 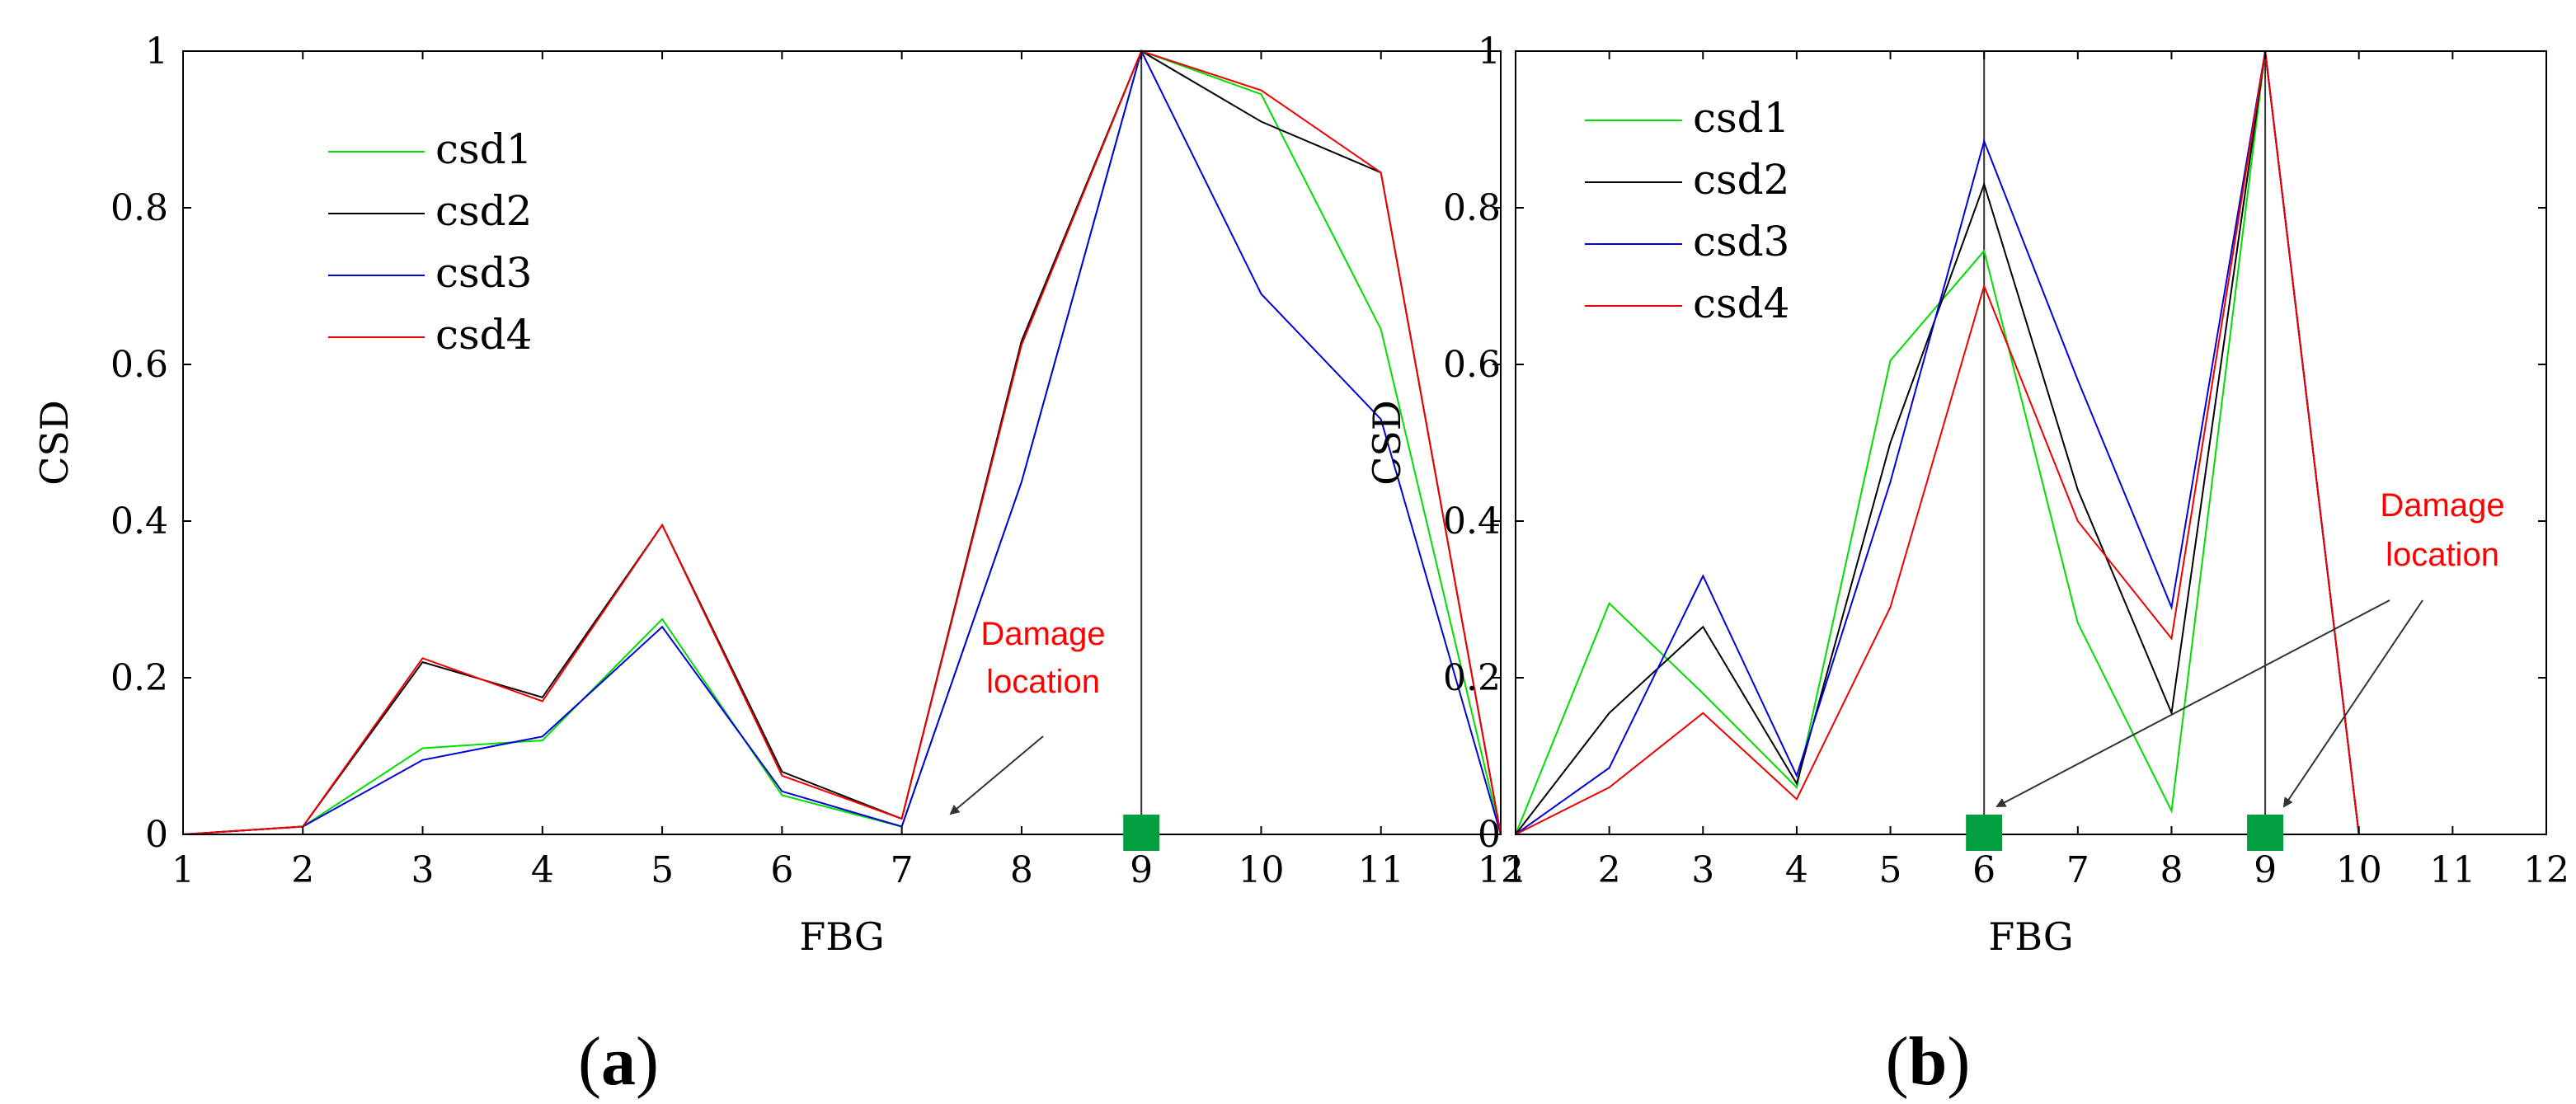 I want to click on legend-a: csd1 csd2 csd3 csd4, so click(x=430, y=242).